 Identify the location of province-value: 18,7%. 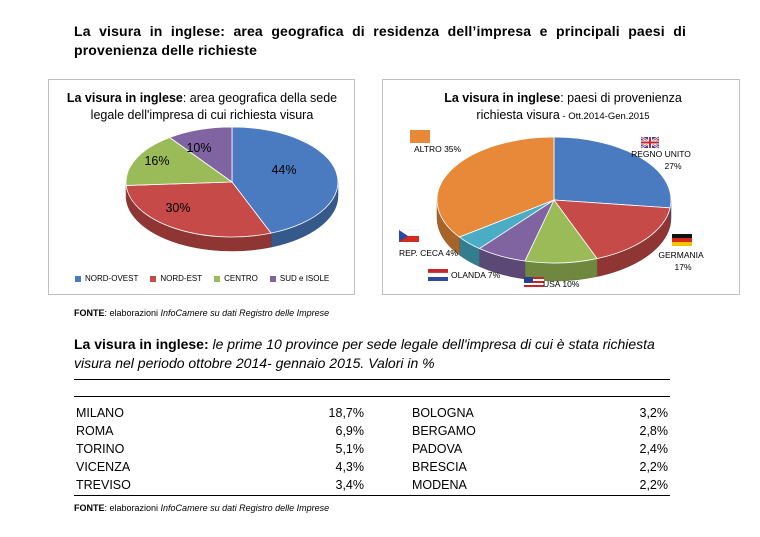
(346, 413).